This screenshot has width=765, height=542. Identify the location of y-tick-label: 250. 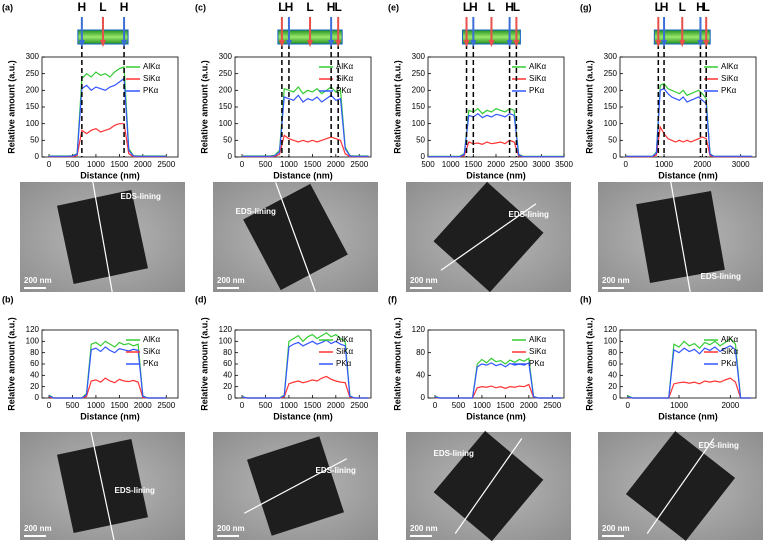
(33, 73).